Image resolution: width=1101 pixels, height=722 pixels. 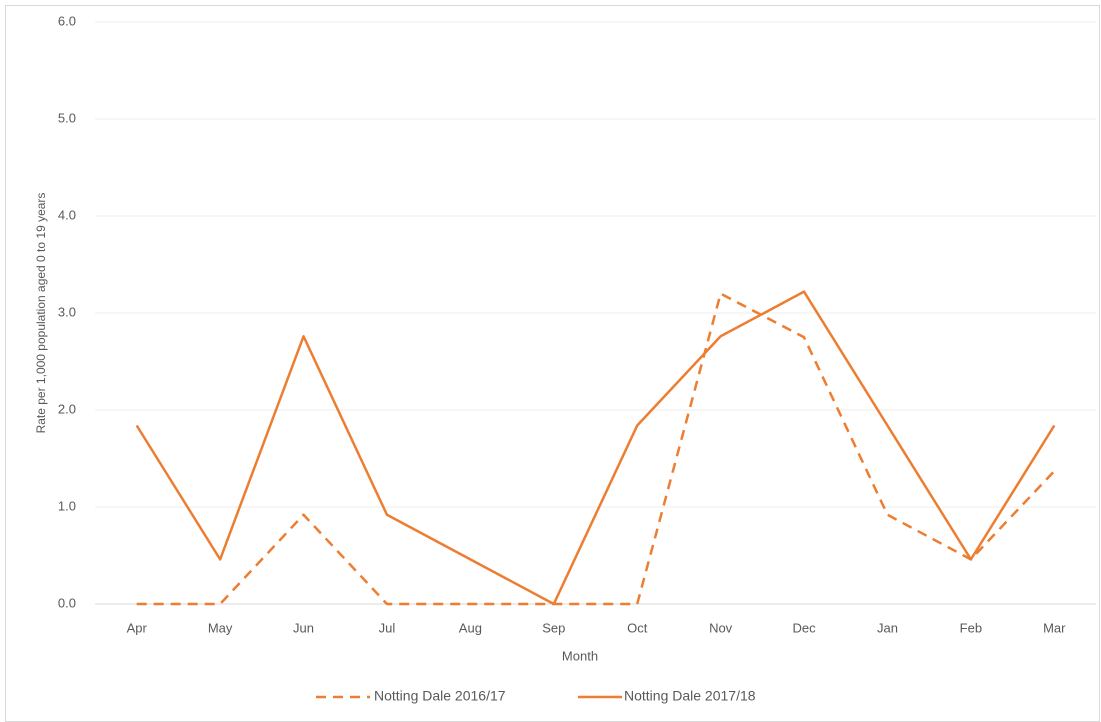 I want to click on x-tick-label: Nov, so click(x=721, y=627).